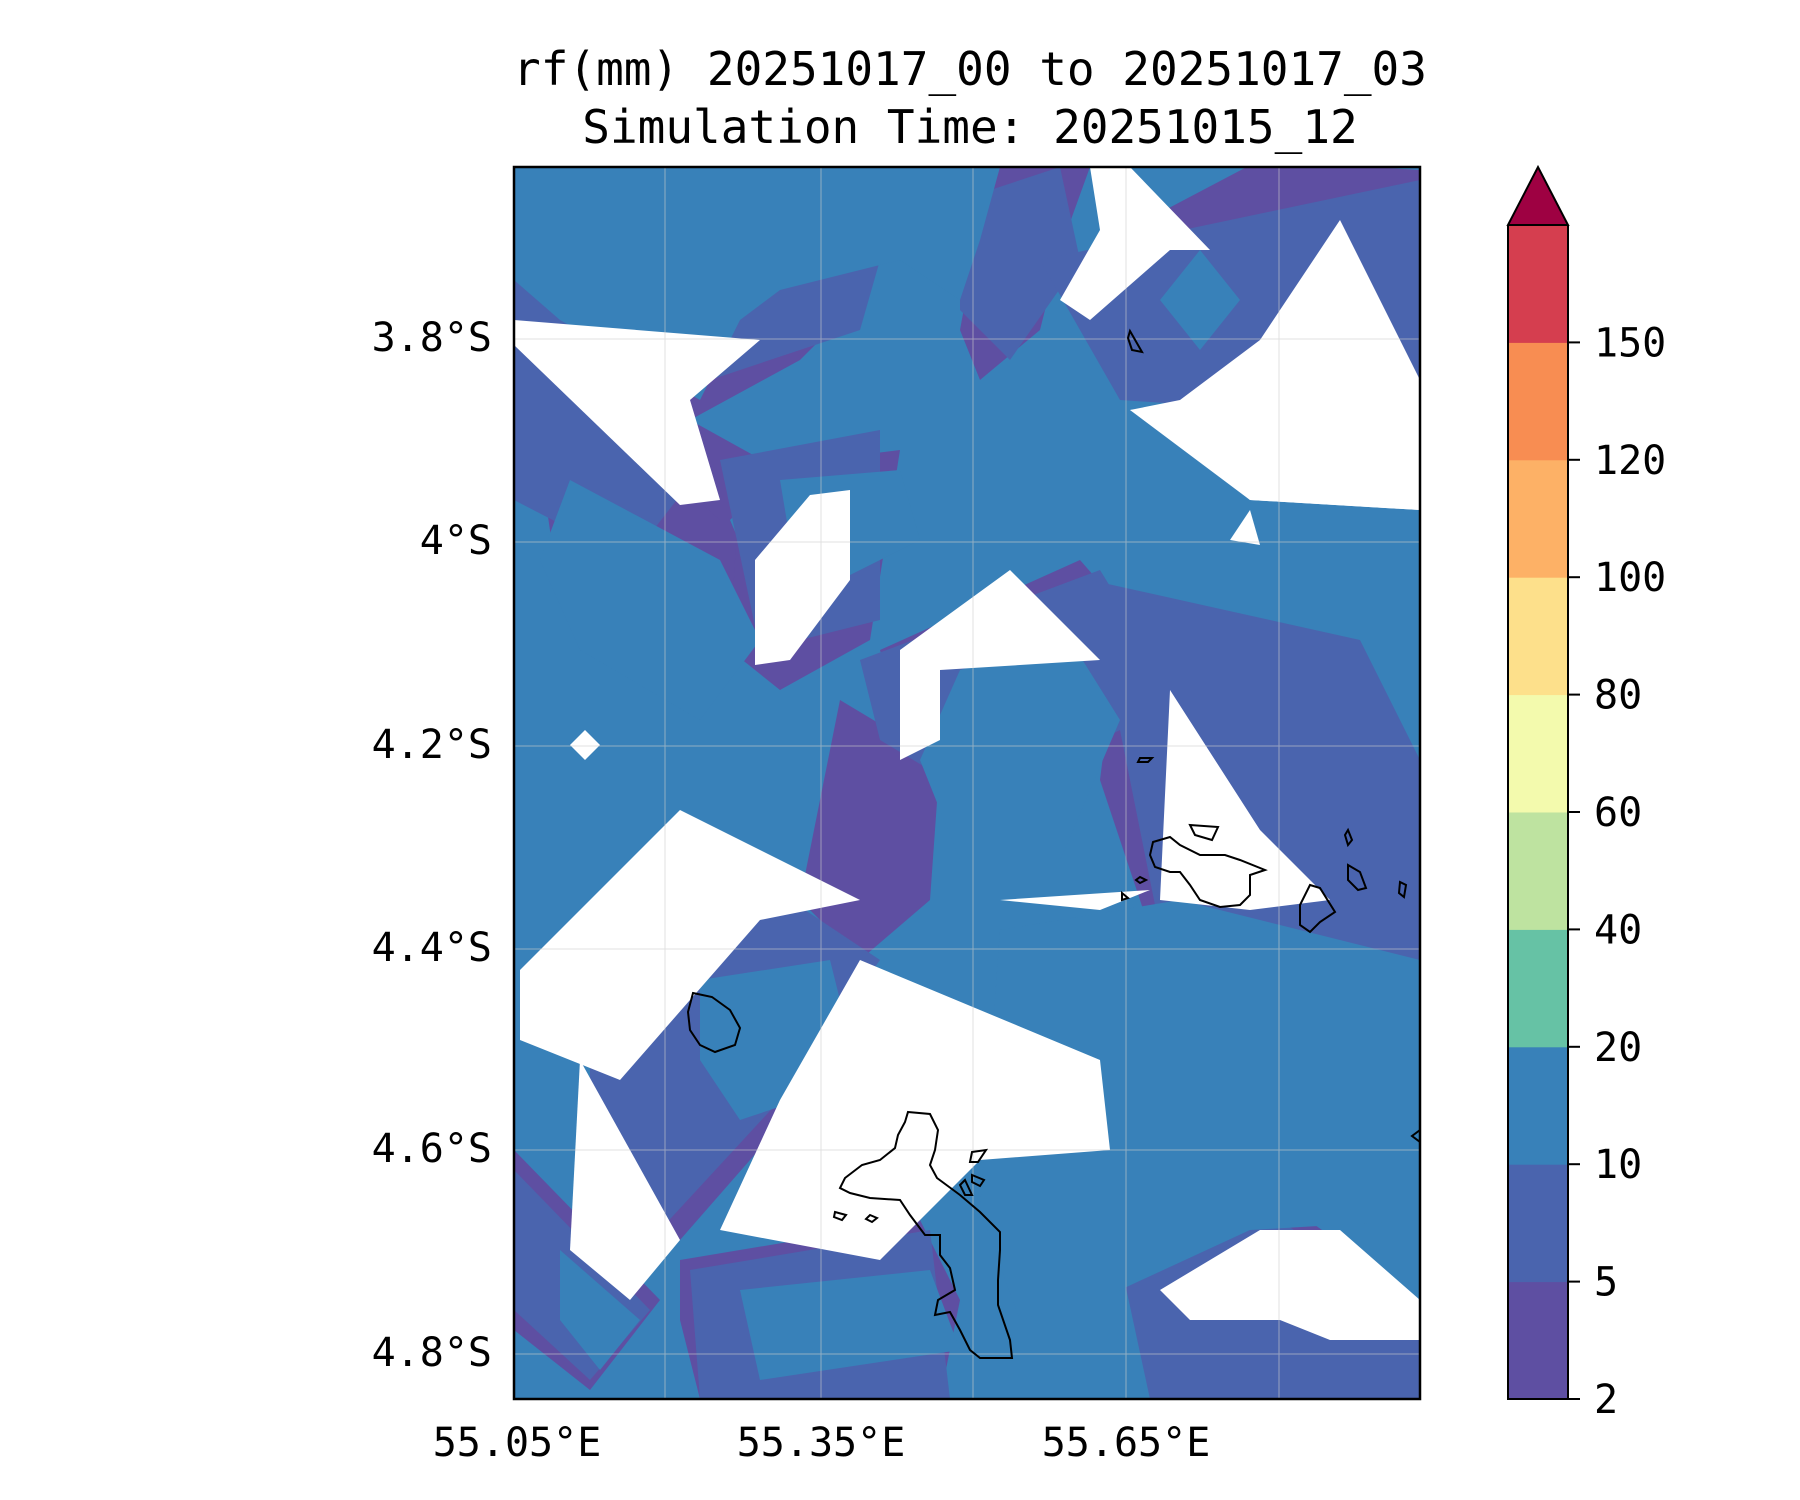 This screenshot has width=1800, height=1500. What do you see at coordinates (432, 1149) in the screenshot?
I see `lat-label-4-6s: 4.6°S` at bounding box center [432, 1149].